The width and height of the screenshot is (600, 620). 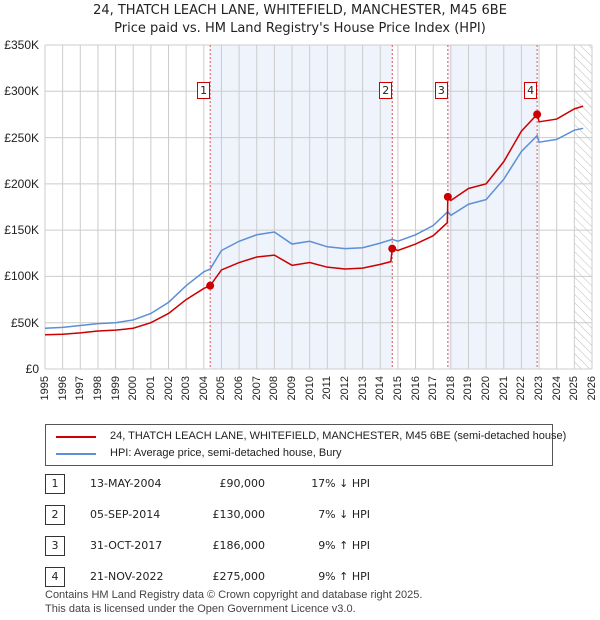 What do you see at coordinates (21, 230) in the screenshot?
I see `y-tick-label: £150K` at bounding box center [21, 230].